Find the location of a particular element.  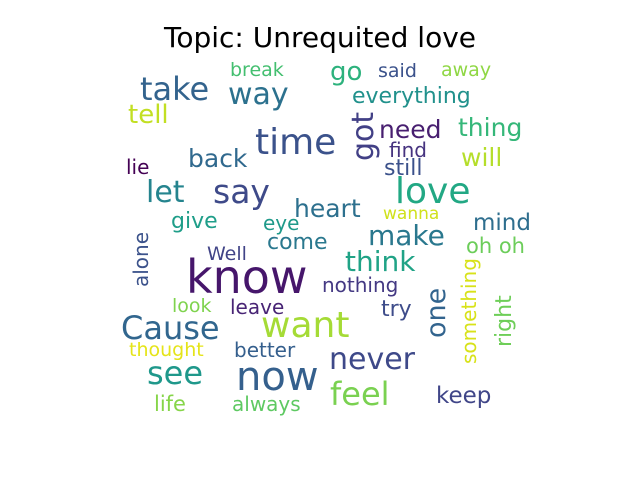

word-let: let is located at coordinates (165, 192).